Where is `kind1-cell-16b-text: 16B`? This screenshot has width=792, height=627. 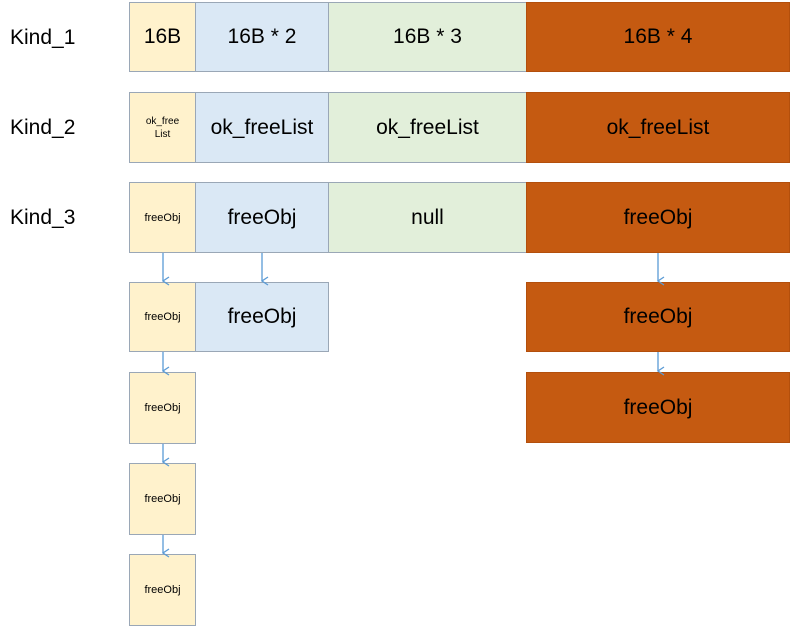
kind1-cell-16b-text: 16B is located at coordinates (162, 36).